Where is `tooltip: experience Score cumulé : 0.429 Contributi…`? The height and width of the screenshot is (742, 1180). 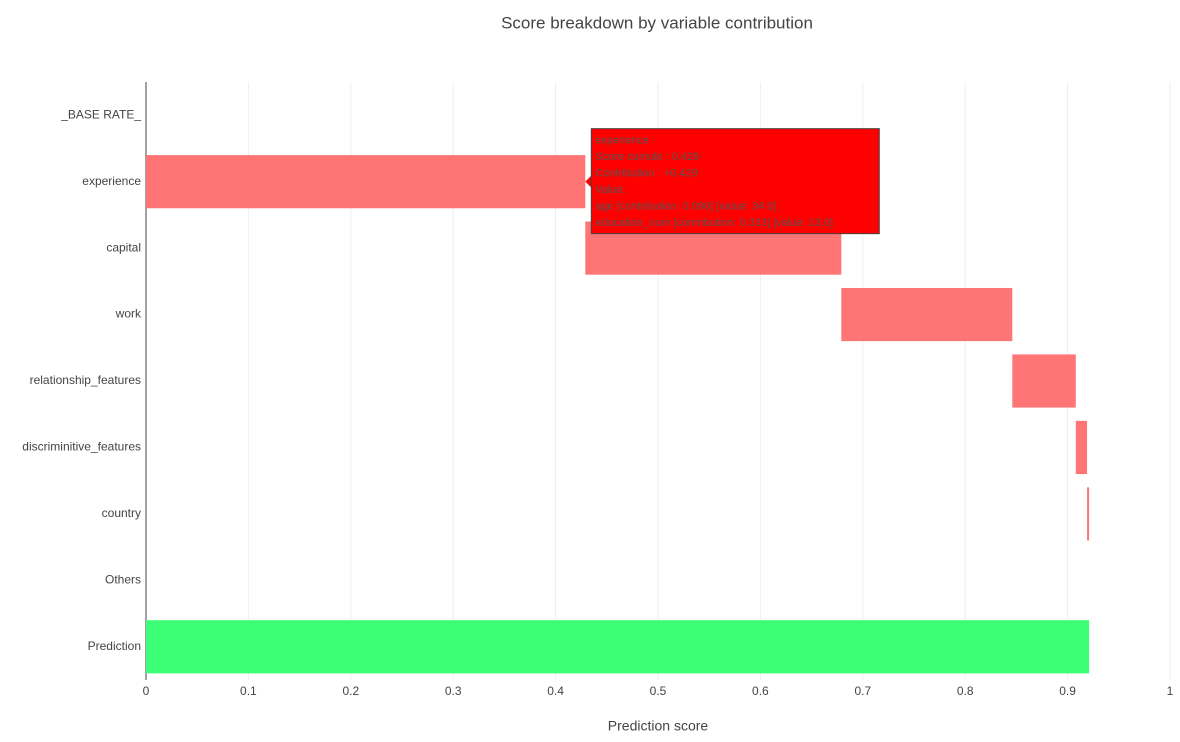 tooltip: experience Score cumulé : 0.429 Contributi… is located at coordinates (732, 181).